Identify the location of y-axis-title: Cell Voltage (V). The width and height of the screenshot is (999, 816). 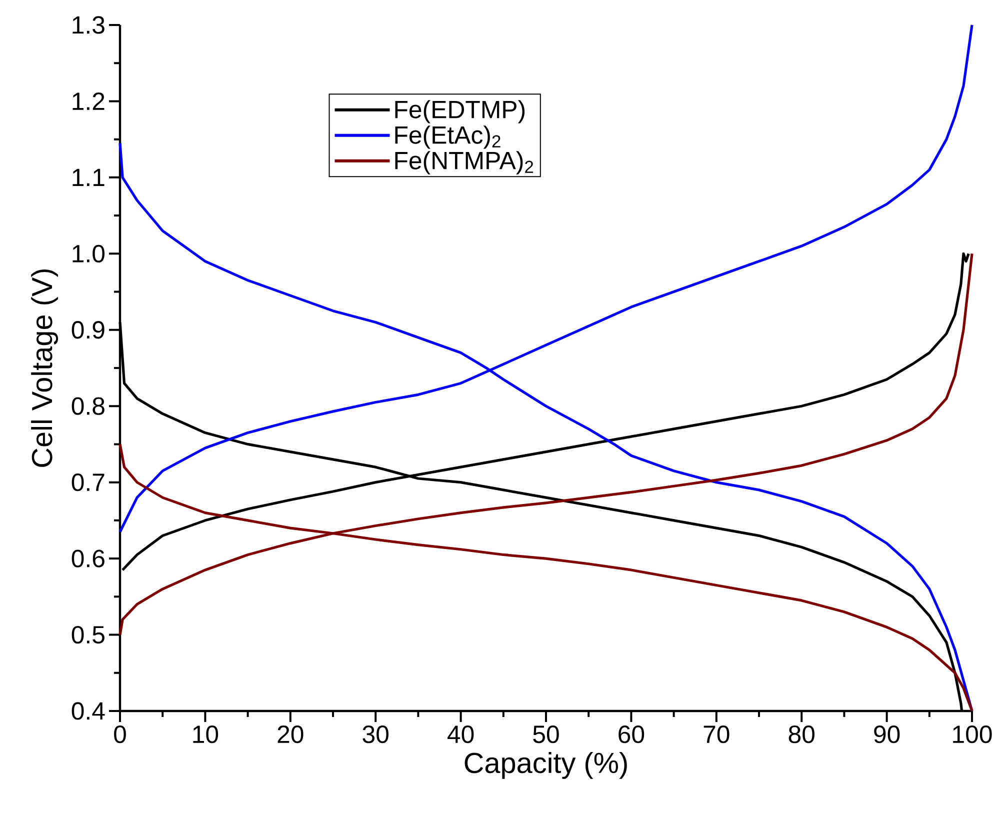
(44, 368).